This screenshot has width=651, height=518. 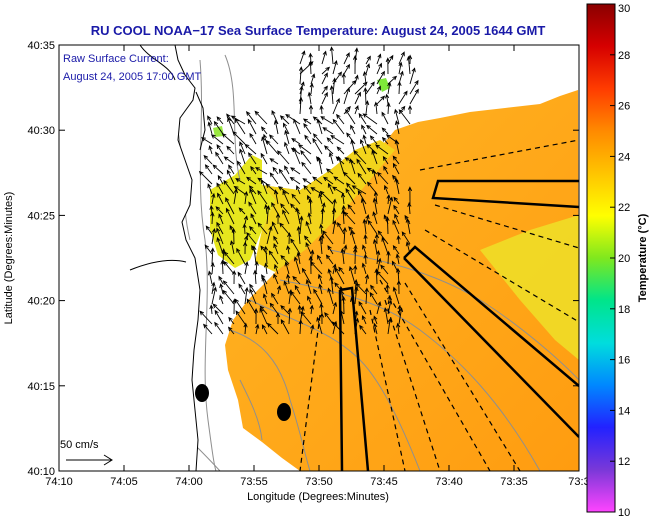 What do you see at coordinates (624, 107) in the screenshot?
I see `colorbar-tick-label: 26` at bounding box center [624, 107].